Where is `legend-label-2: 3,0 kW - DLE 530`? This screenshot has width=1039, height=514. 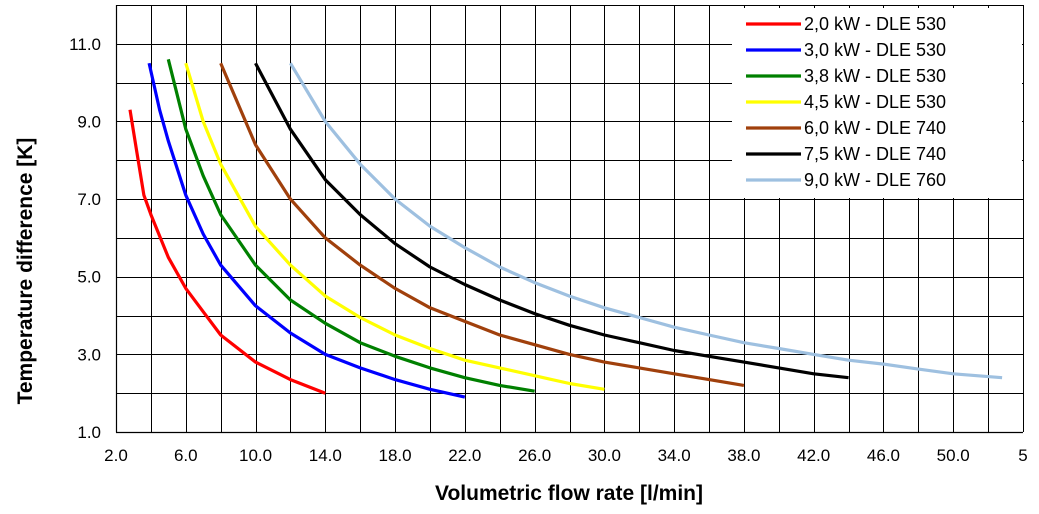
legend-label-2: 3,0 kW - DLE 530 is located at coordinates (875, 50).